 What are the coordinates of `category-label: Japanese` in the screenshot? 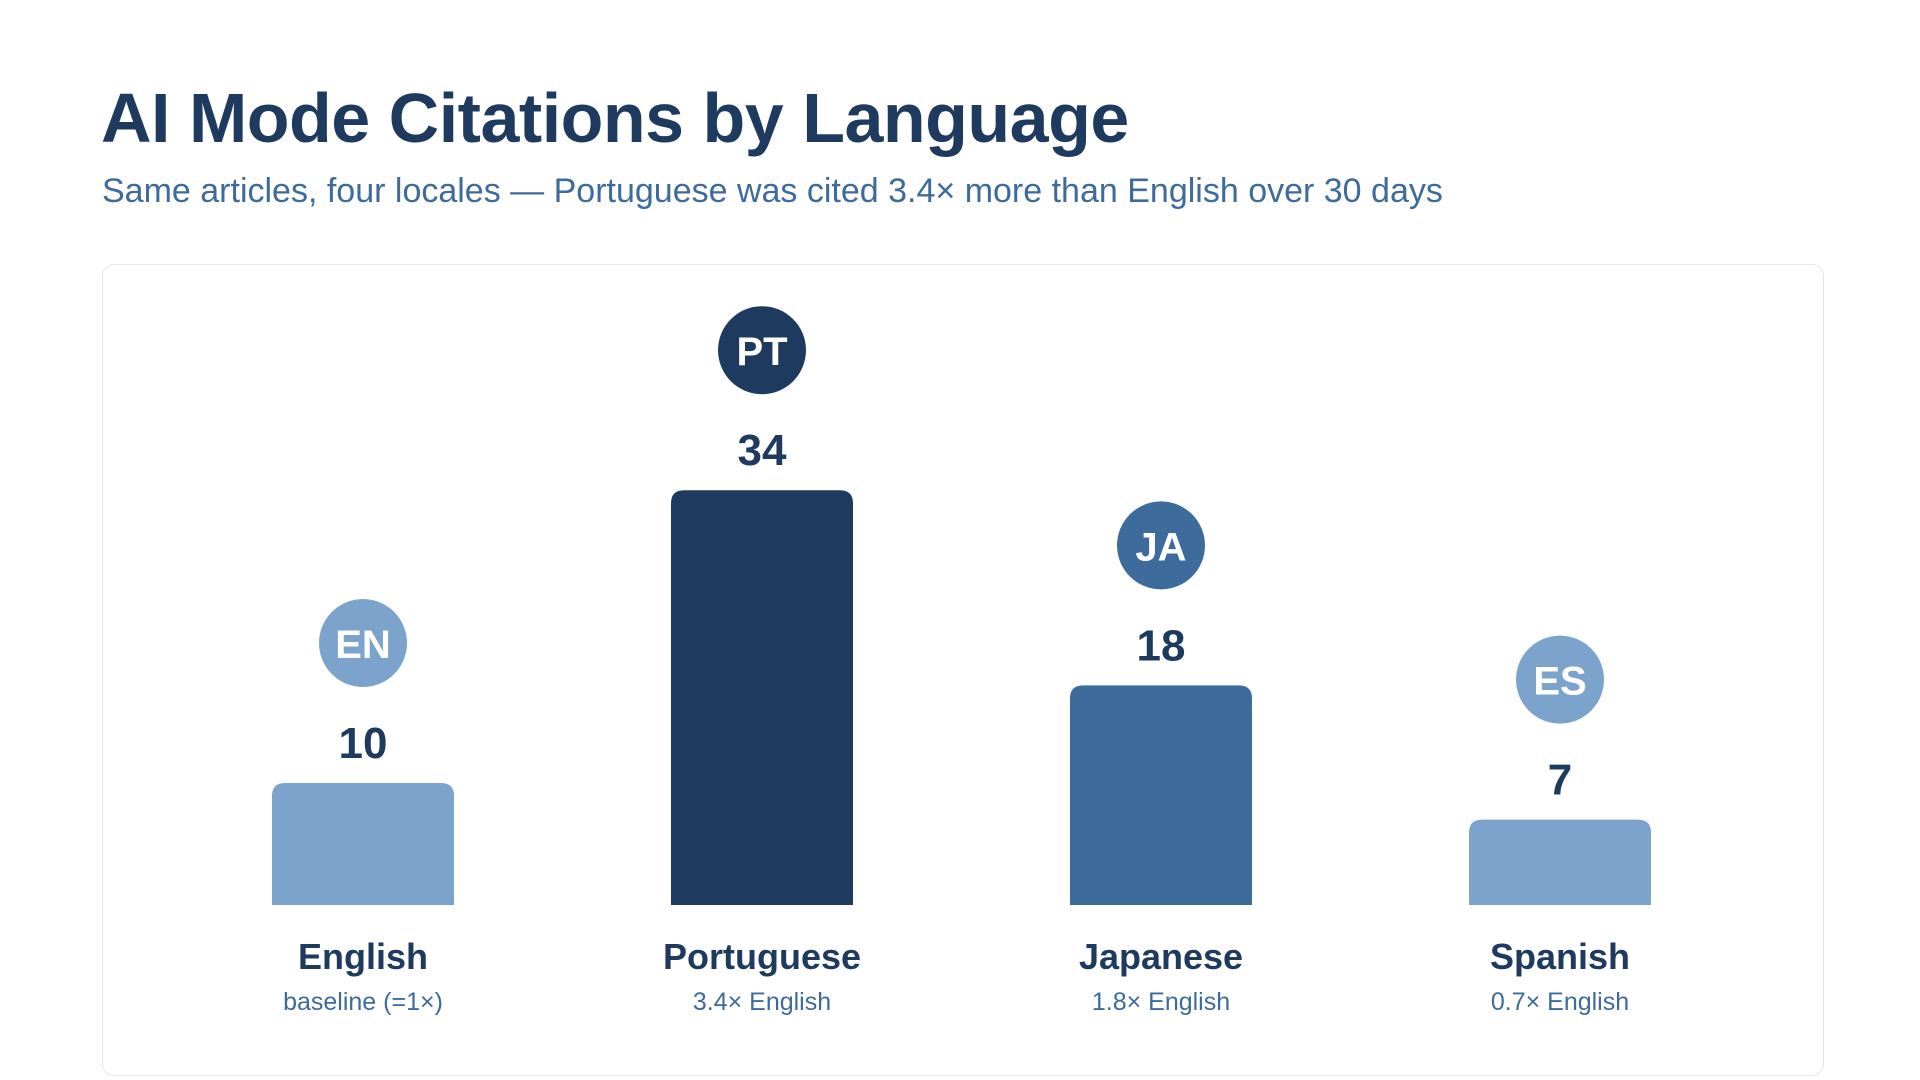 It's located at (1161, 956).